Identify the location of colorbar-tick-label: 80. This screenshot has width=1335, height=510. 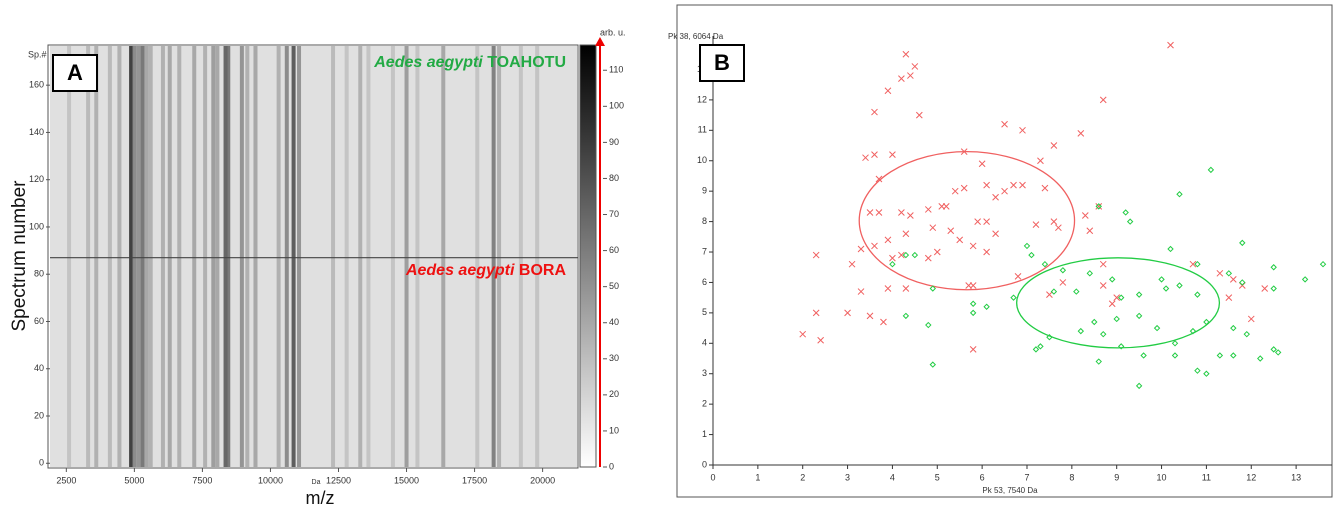
(614, 178).